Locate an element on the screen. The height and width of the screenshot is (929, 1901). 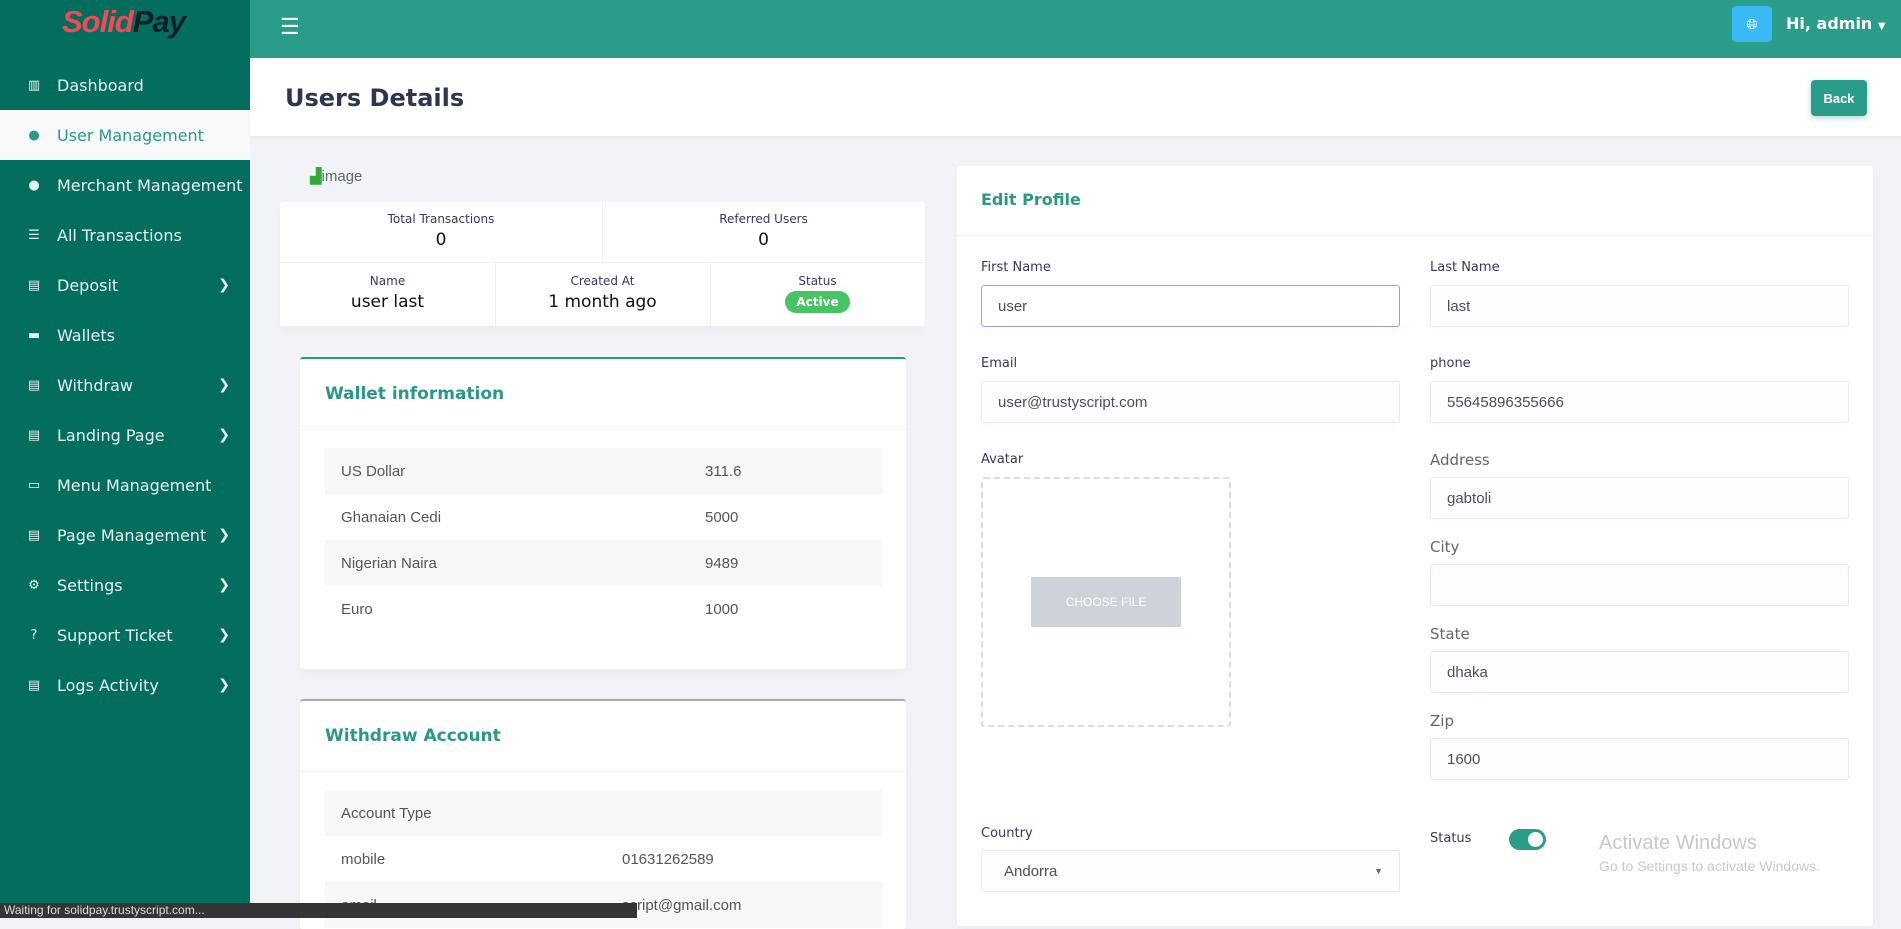
first-name-input is located at coordinates (1190, 306).